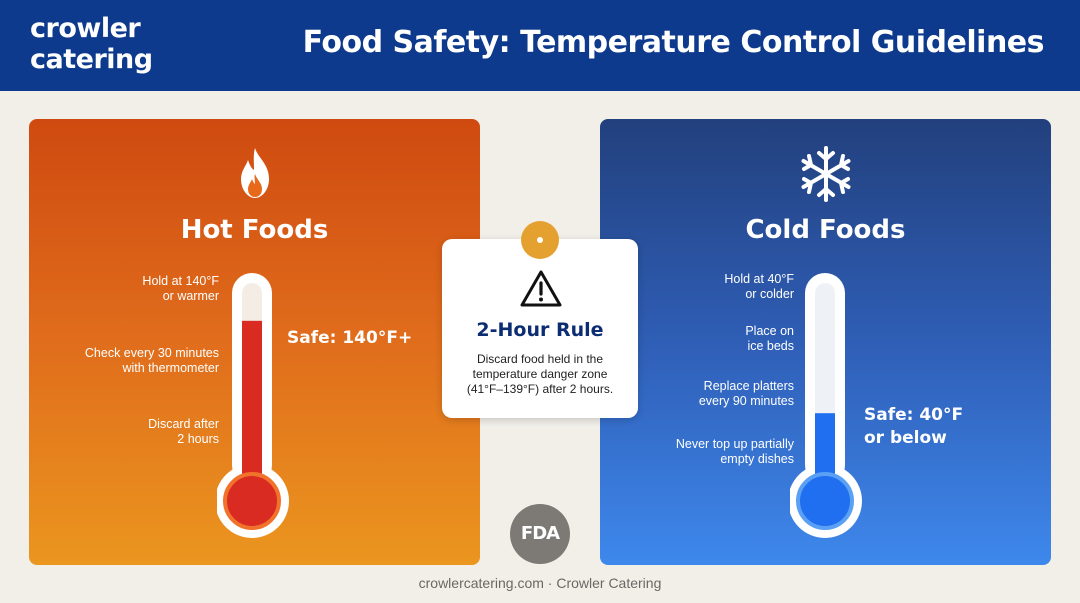 The image size is (1080, 603). Describe the element at coordinates (183, 424) in the screenshot. I see `note-line: Discard after` at that location.